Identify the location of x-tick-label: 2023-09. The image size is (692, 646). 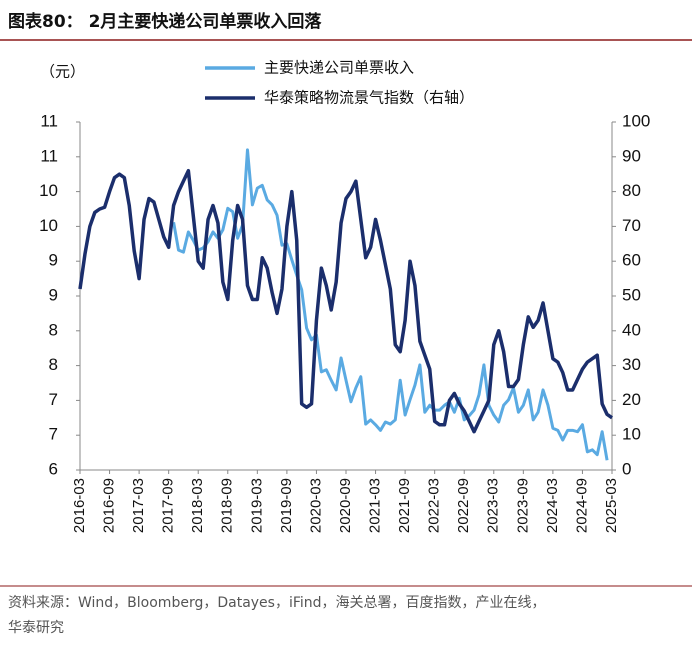
(522, 505).